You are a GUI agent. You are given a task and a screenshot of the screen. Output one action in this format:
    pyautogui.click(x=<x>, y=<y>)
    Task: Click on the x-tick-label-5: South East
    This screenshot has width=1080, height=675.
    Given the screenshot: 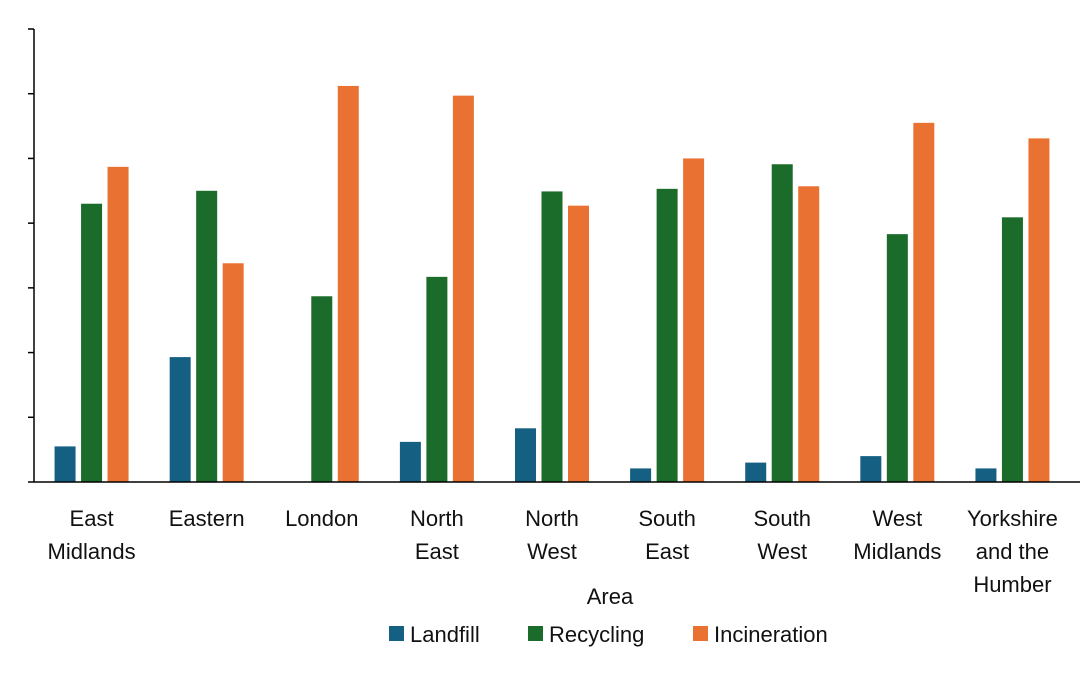 What is the action you would take?
    pyautogui.click(x=667, y=535)
    